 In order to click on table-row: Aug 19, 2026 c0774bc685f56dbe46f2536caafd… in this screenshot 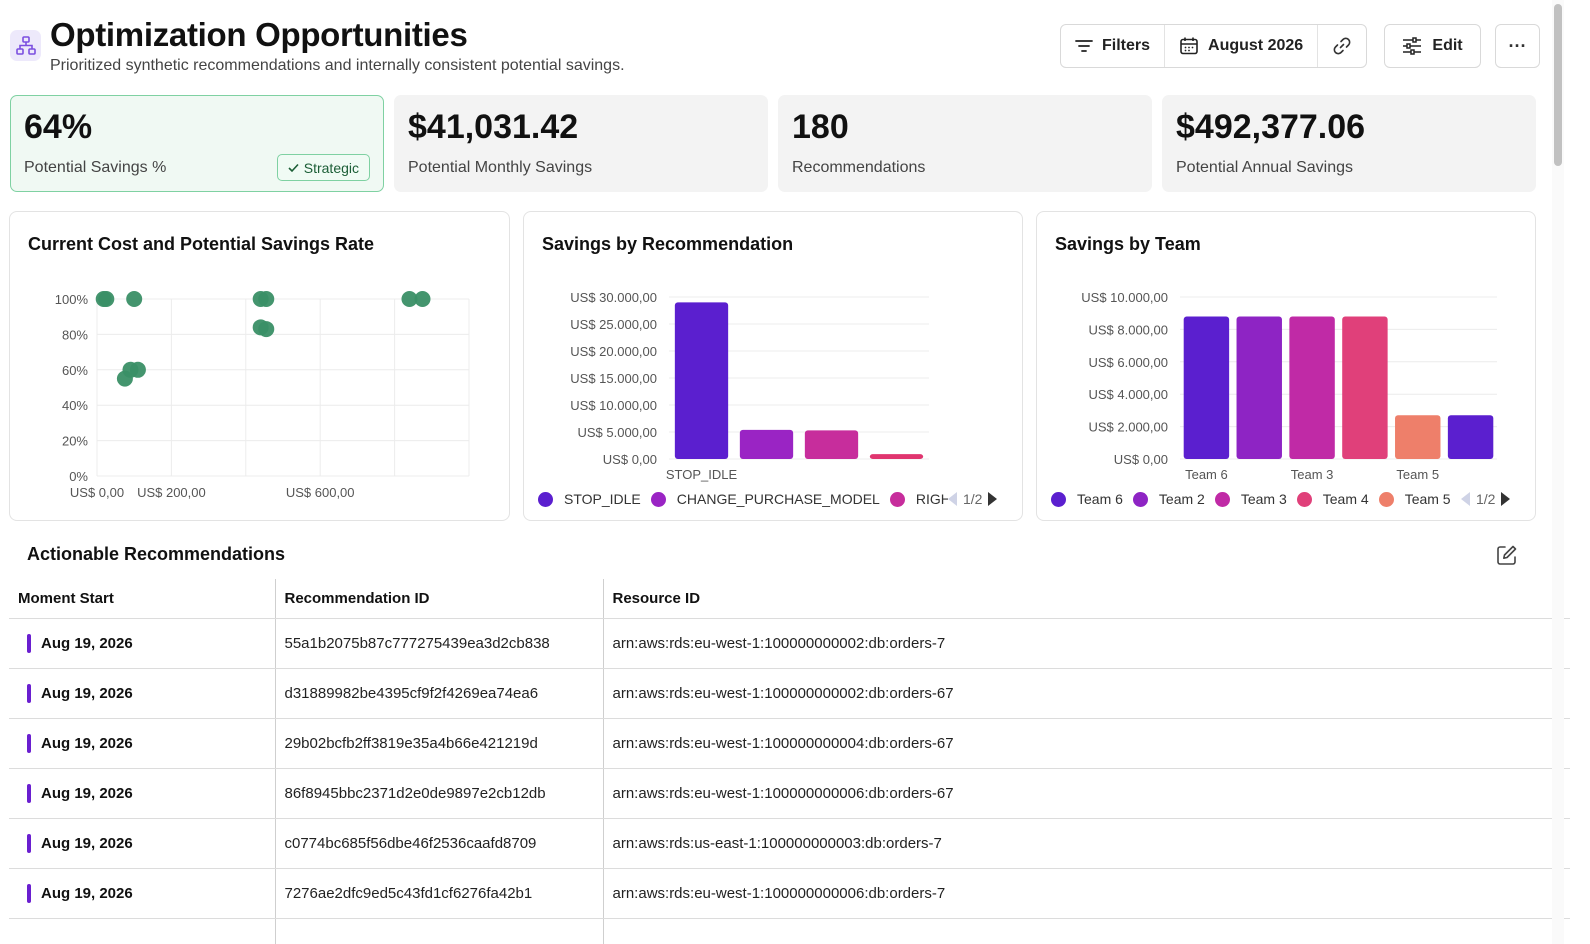, I will do `click(789, 843)`.